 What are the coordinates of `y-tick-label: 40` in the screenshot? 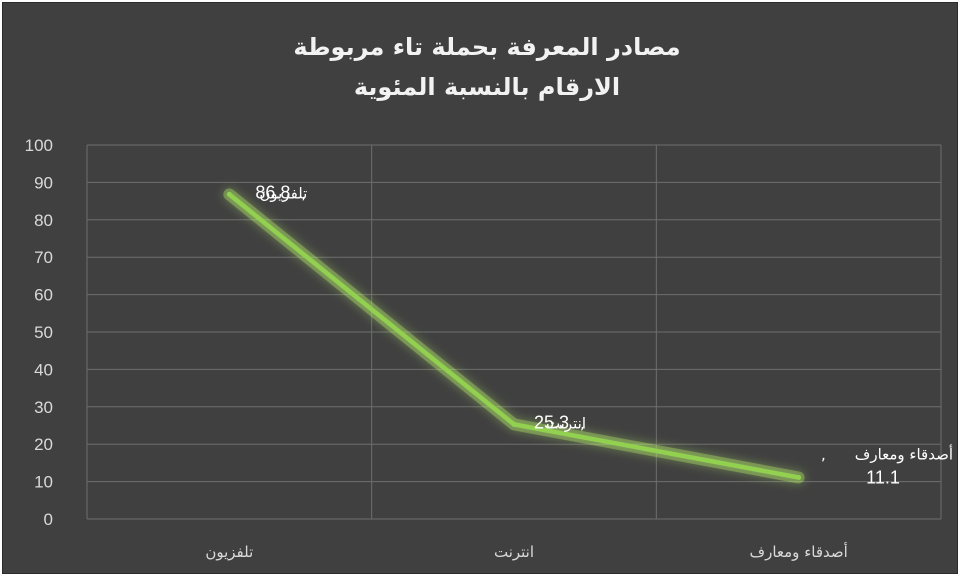 It's located at (43, 369).